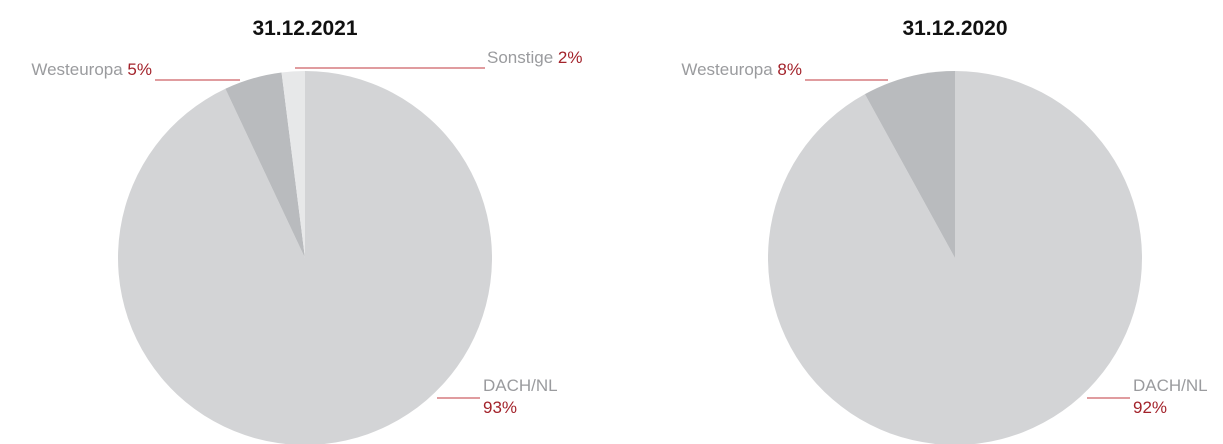 This screenshot has width=1223, height=444. What do you see at coordinates (304, 28) in the screenshot?
I see `chart-title: 31.12.2021` at bounding box center [304, 28].